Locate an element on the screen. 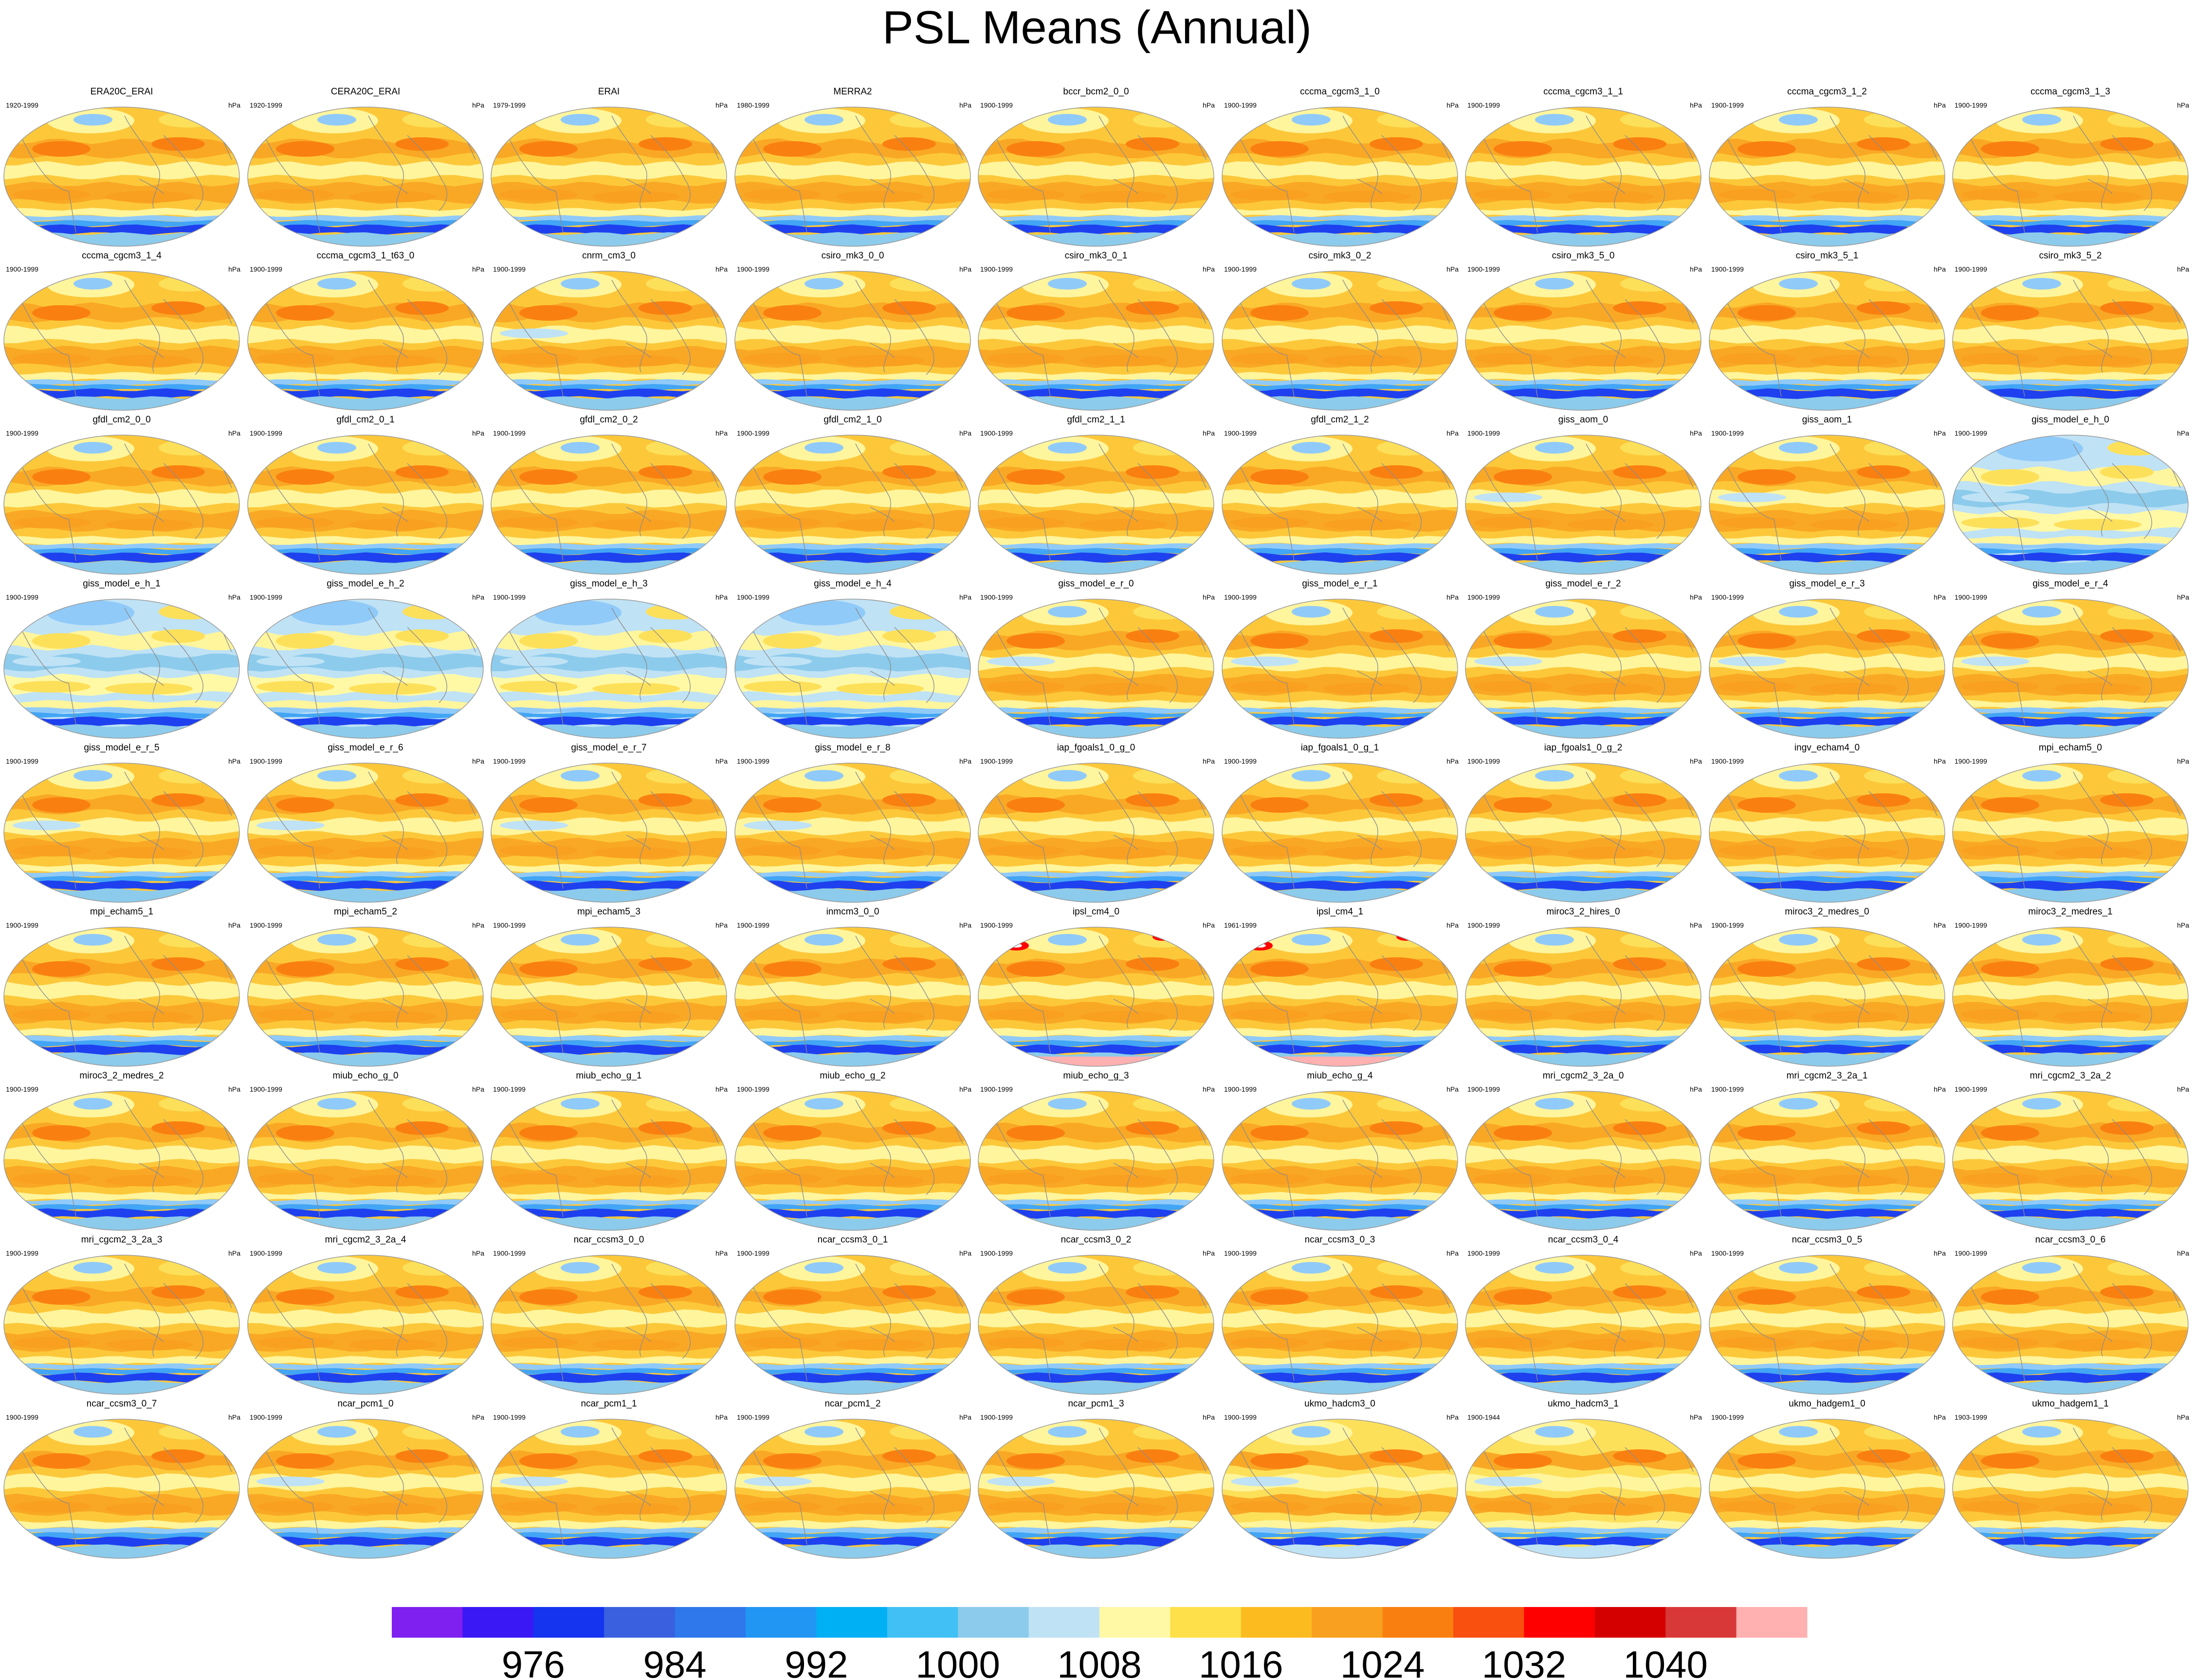 The width and height of the screenshot is (2194, 1680). panel-title: ncar_ccsm3_0_1 is located at coordinates (852, 1240).